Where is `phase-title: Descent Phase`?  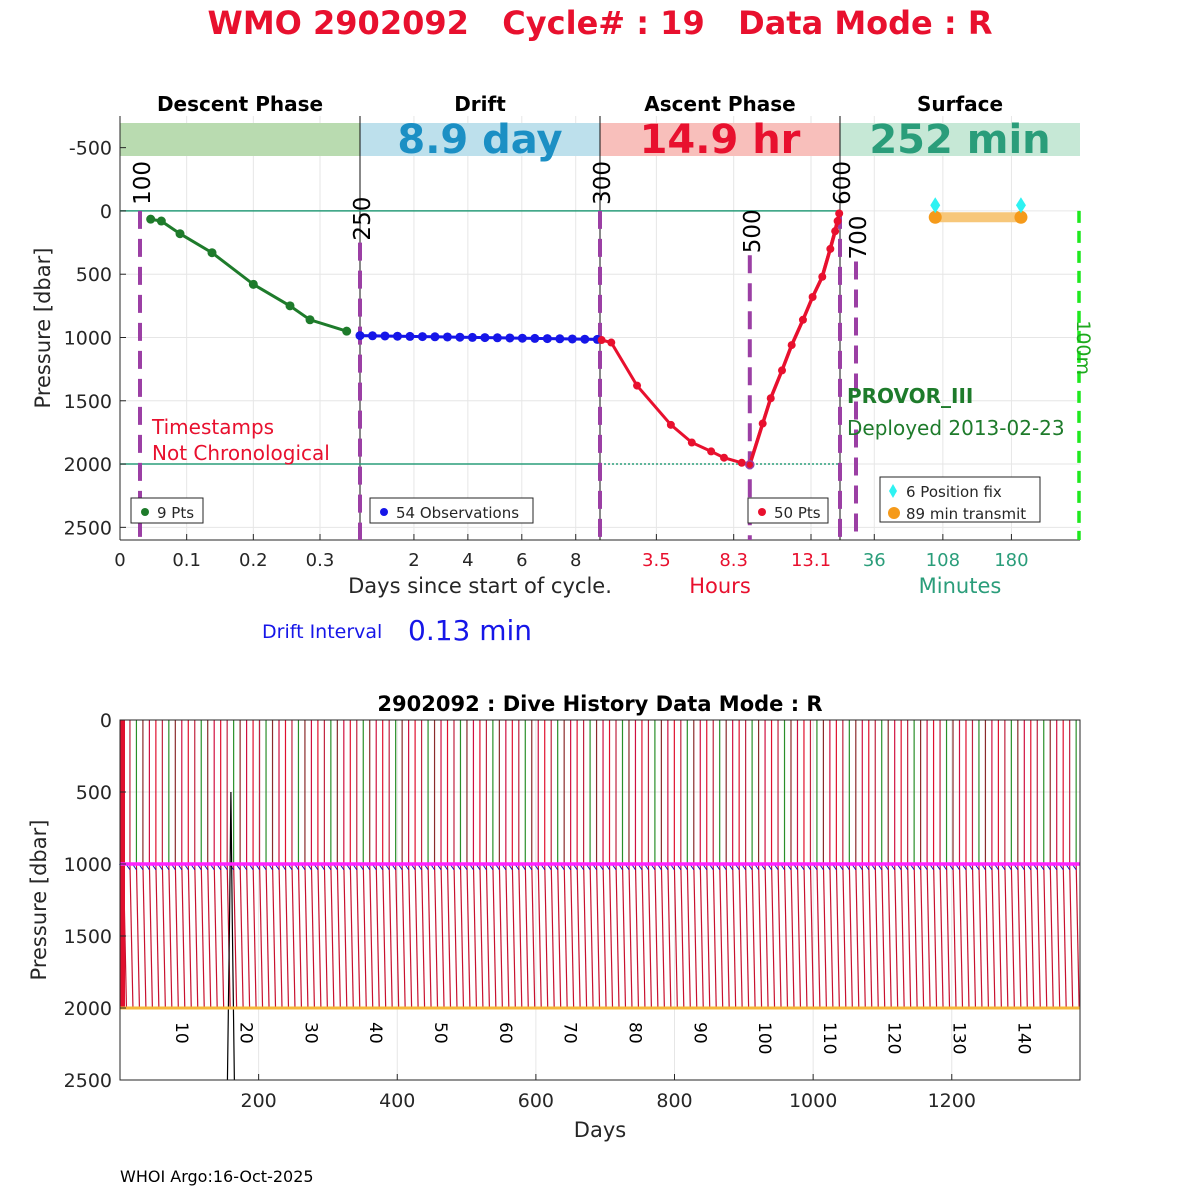 phase-title: Descent Phase is located at coordinates (240, 104).